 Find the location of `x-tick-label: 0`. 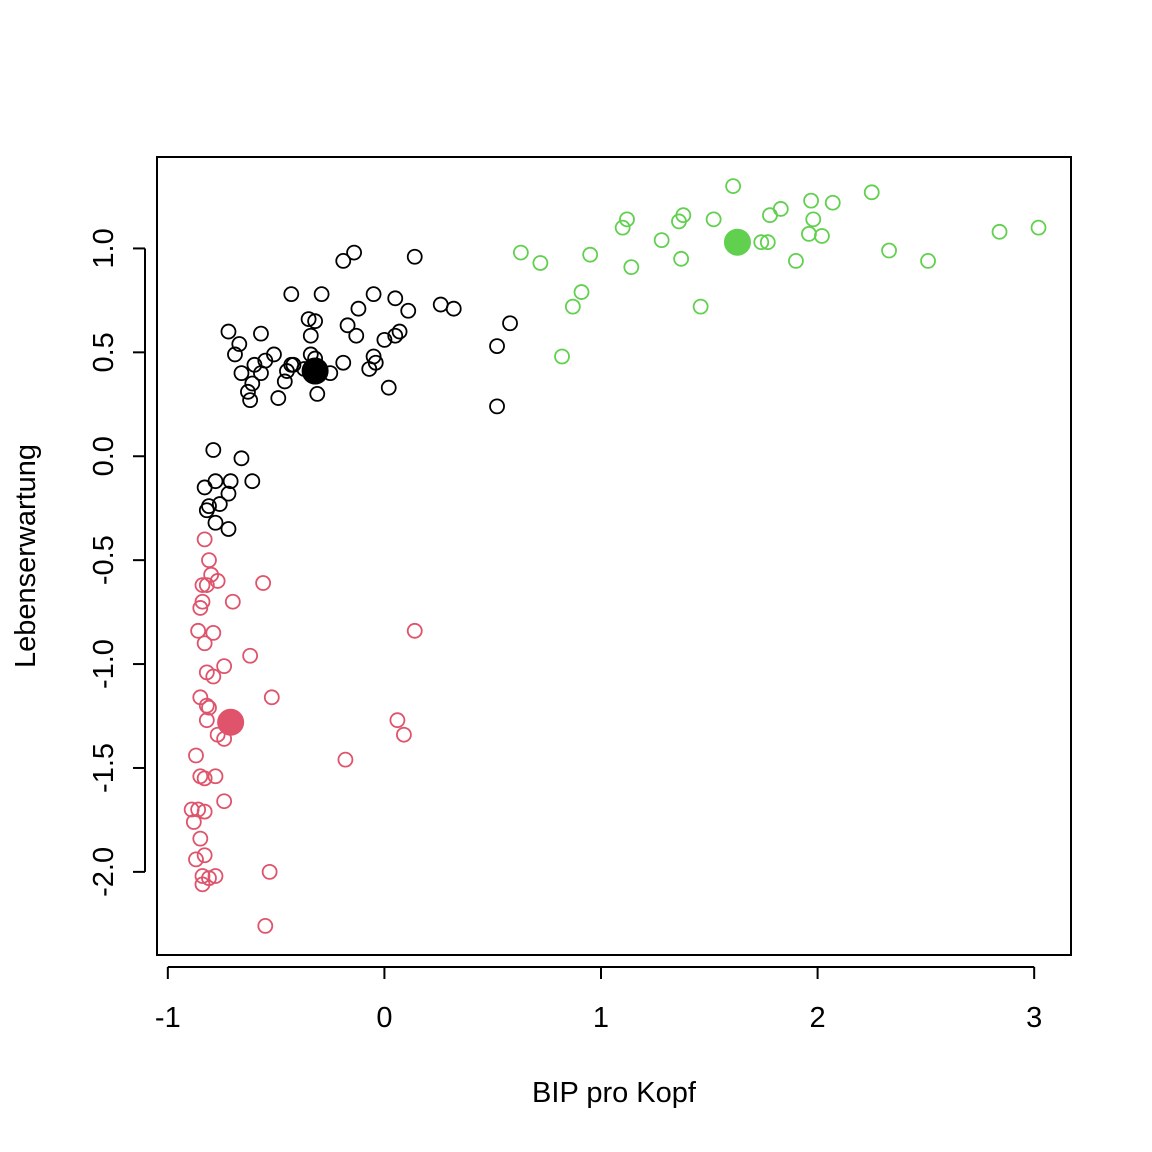

x-tick-label: 0 is located at coordinates (384, 1018).